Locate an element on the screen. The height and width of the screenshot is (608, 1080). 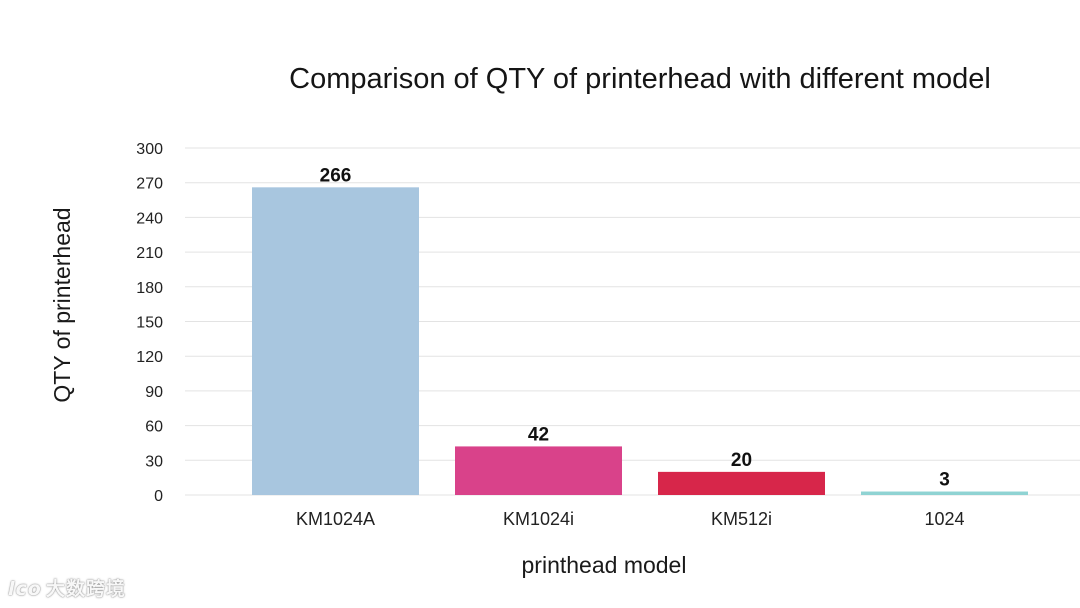
y-axis-label: QTY of printerhead is located at coordinates (62, 304).